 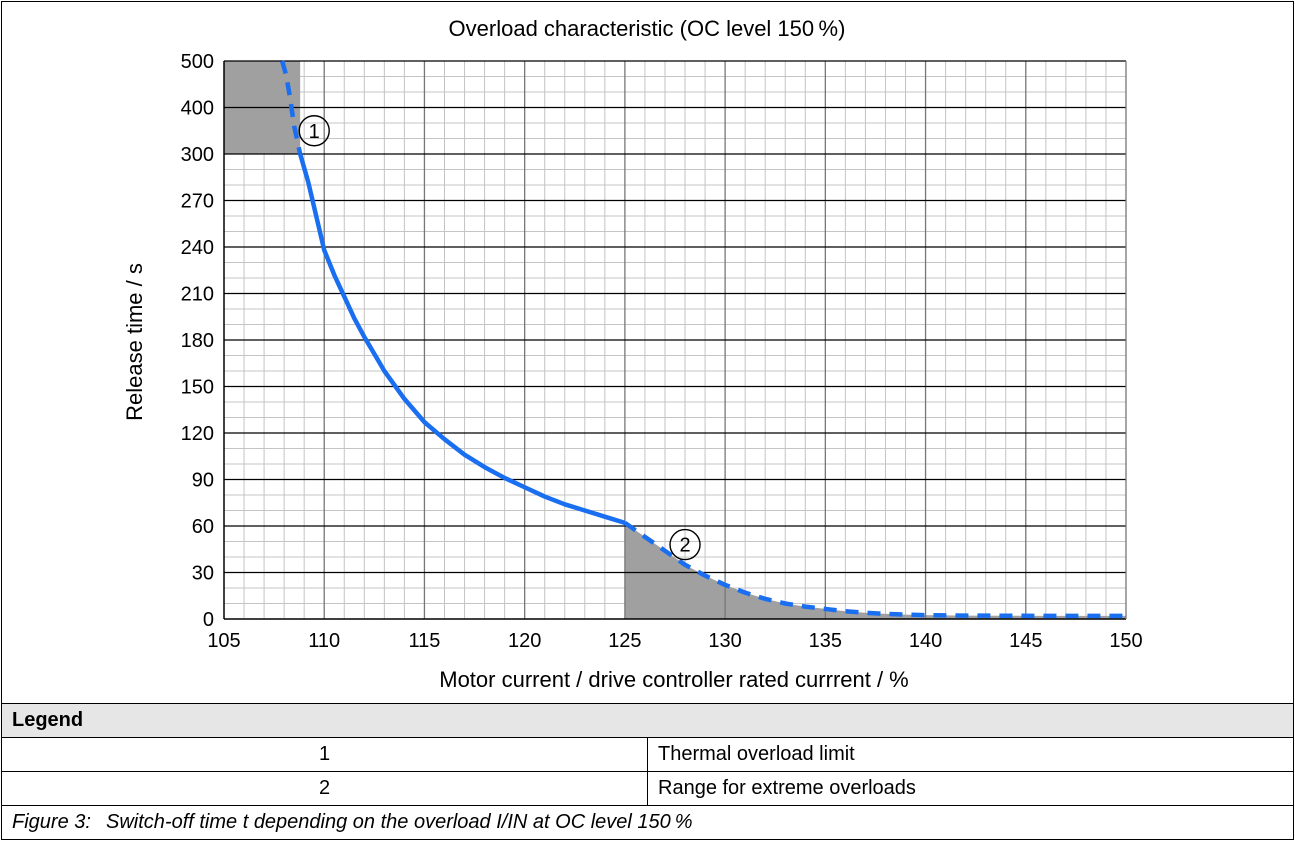 What do you see at coordinates (970, 788) in the screenshot?
I see `legend-item-text: Range for extreme overloads` at bounding box center [970, 788].